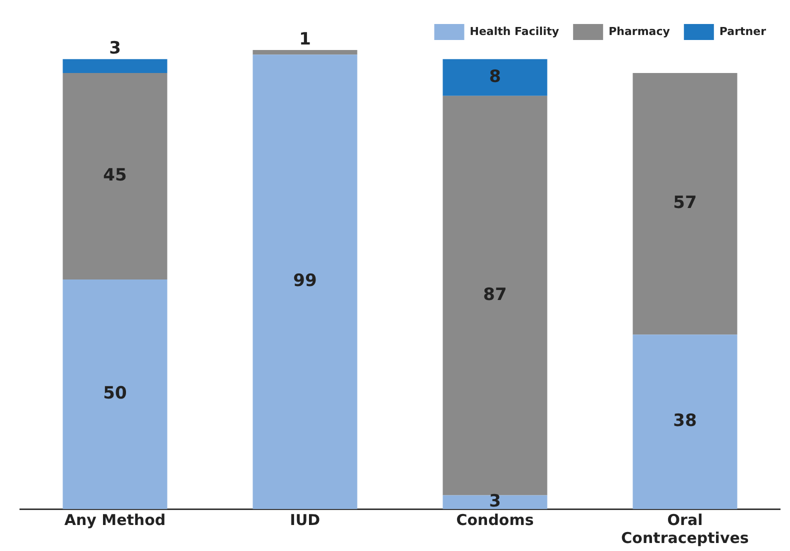 Image resolution: width=790 pixels, height=551 pixels. What do you see at coordinates (115, 519) in the screenshot?
I see `x-tick-label: Any Method` at bounding box center [115, 519].